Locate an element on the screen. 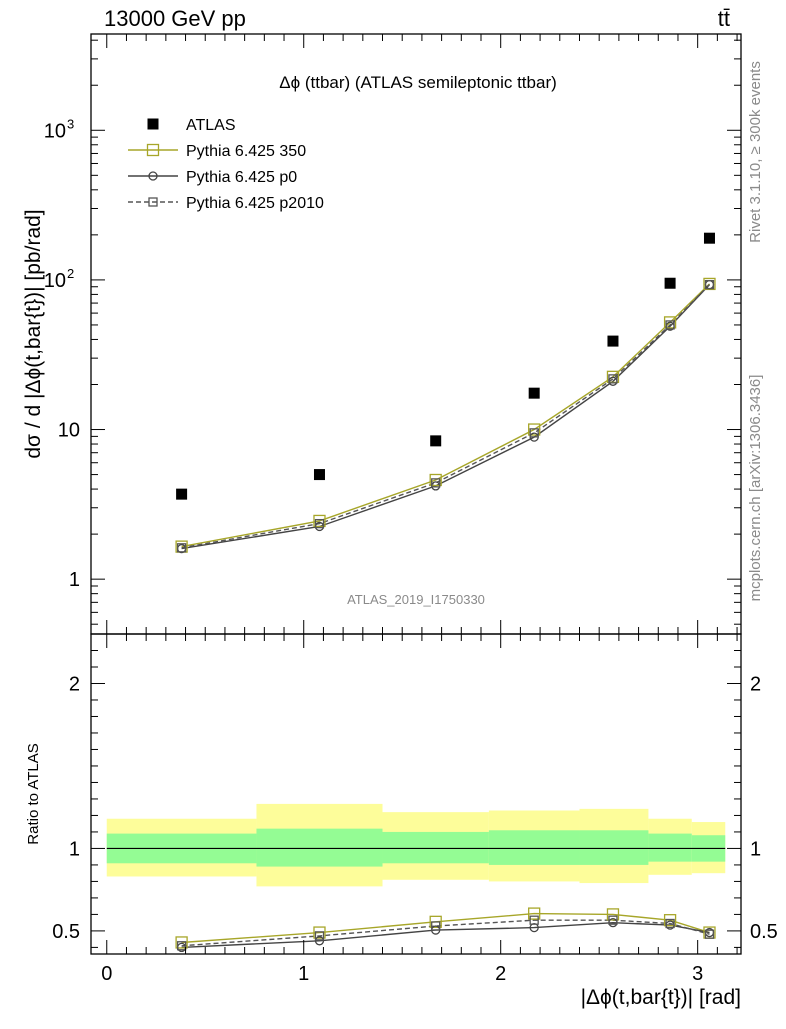 The height and width of the screenshot is (1029, 786). ratio-tick-label-right-2: 2 is located at coordinates (755, 684).